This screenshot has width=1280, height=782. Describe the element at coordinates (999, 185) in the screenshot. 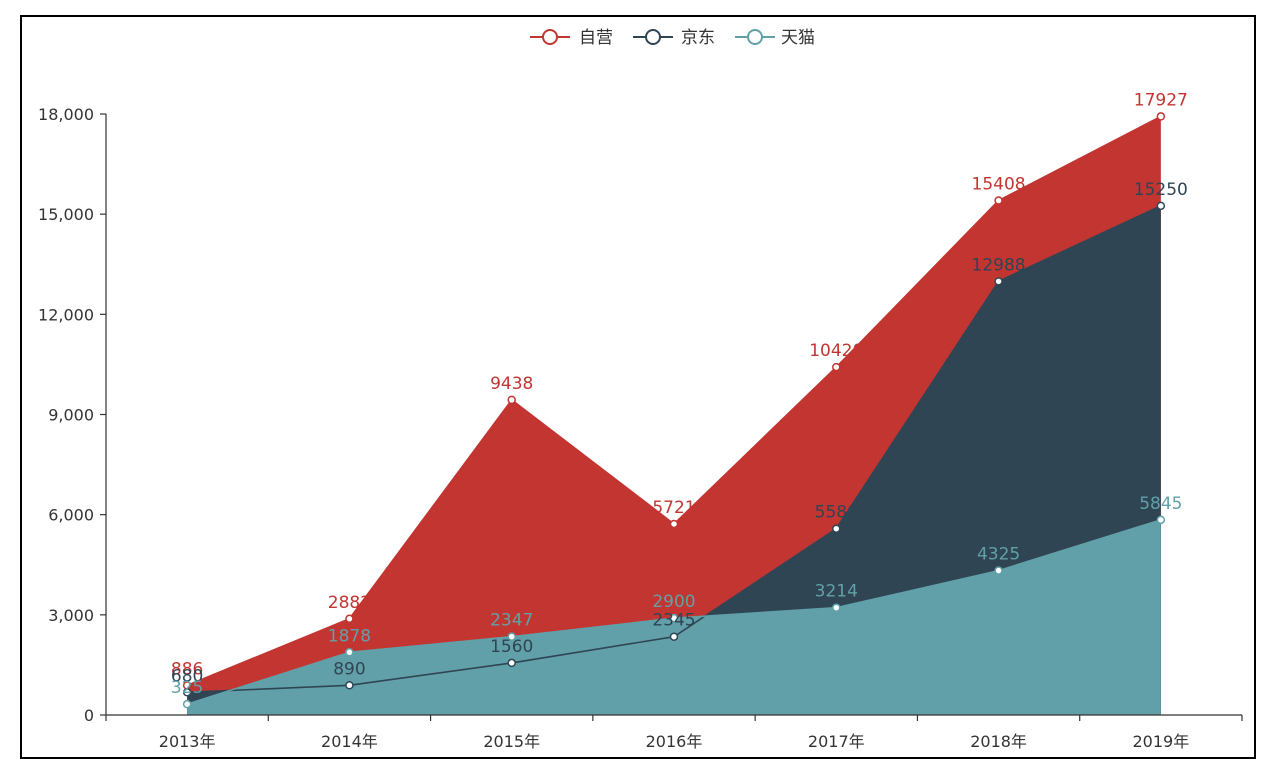

I see `data-label: 15408` at that location.